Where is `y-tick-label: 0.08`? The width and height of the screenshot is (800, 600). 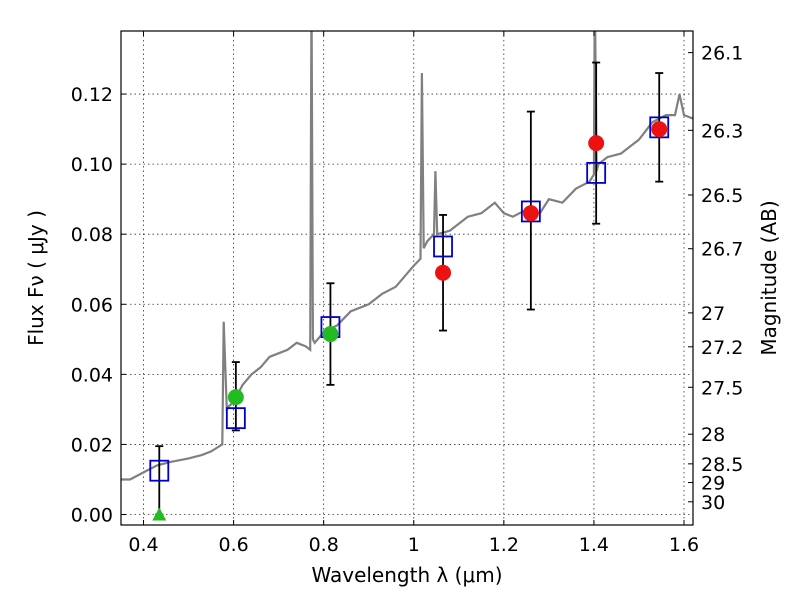
y-tick-label: 0.08 is located at coordinates (92, 235).